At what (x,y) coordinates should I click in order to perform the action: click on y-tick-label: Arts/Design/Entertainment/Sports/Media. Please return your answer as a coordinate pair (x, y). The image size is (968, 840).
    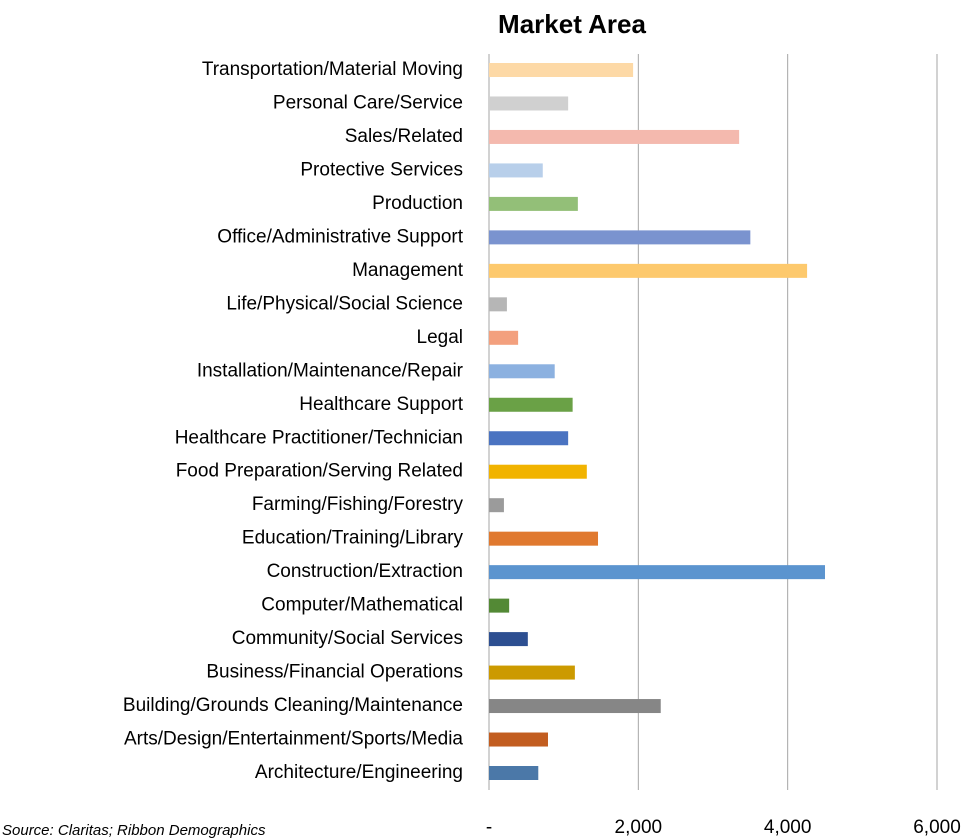
    Looking at the image, I should click on (293, 739).